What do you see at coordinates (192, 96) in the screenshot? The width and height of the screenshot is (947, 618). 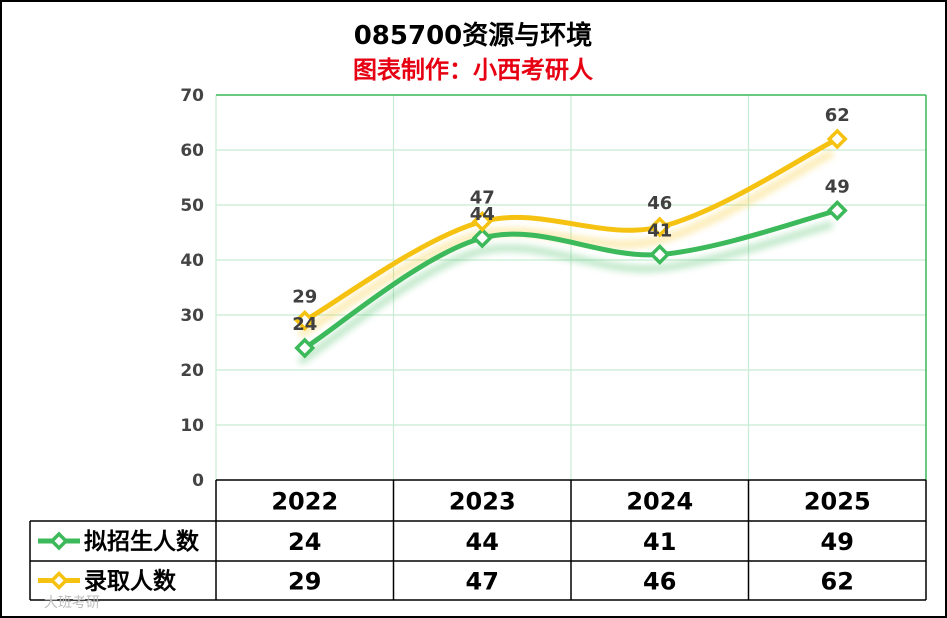 I see `y-tick-label: 70` at bounding box center [192, 96].